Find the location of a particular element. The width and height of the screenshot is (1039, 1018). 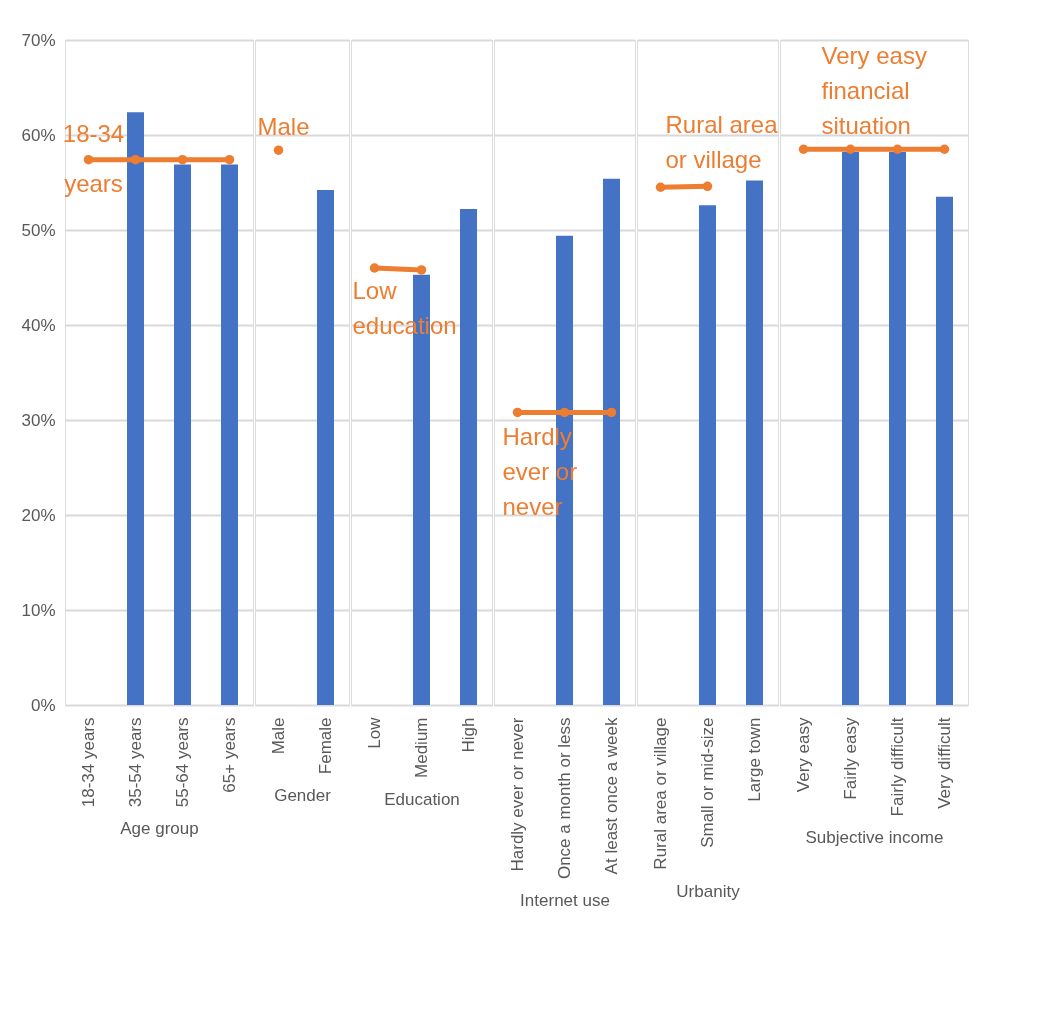

y-tick-label: 40% is located at coordinates (38, 325).